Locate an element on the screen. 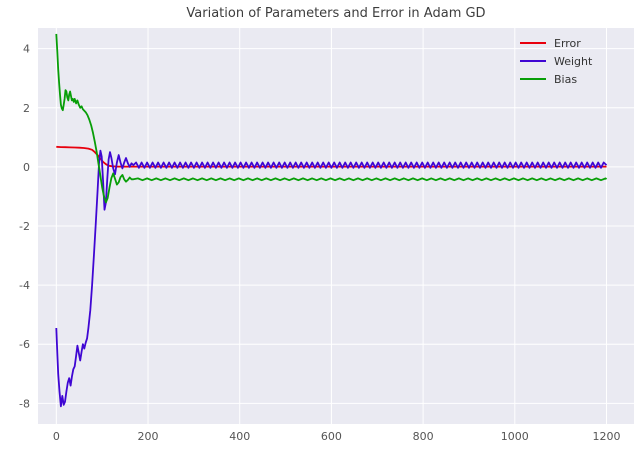  legend-label-bias: Bias is located at coordinates (565, 79).